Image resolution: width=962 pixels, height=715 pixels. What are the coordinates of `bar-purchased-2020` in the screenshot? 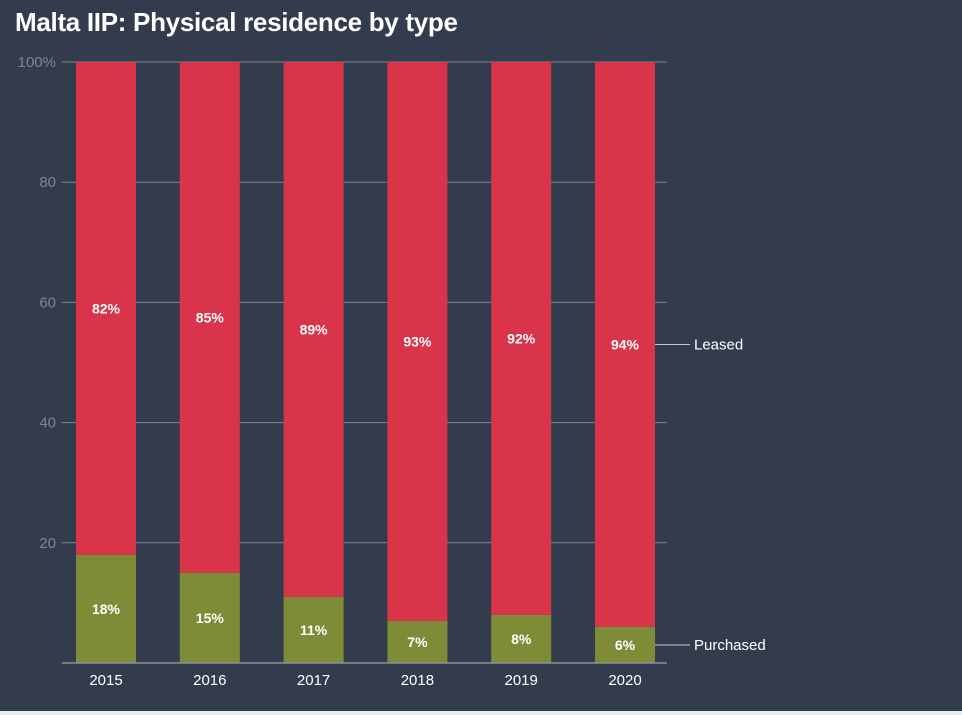 It's located at (625, 644).